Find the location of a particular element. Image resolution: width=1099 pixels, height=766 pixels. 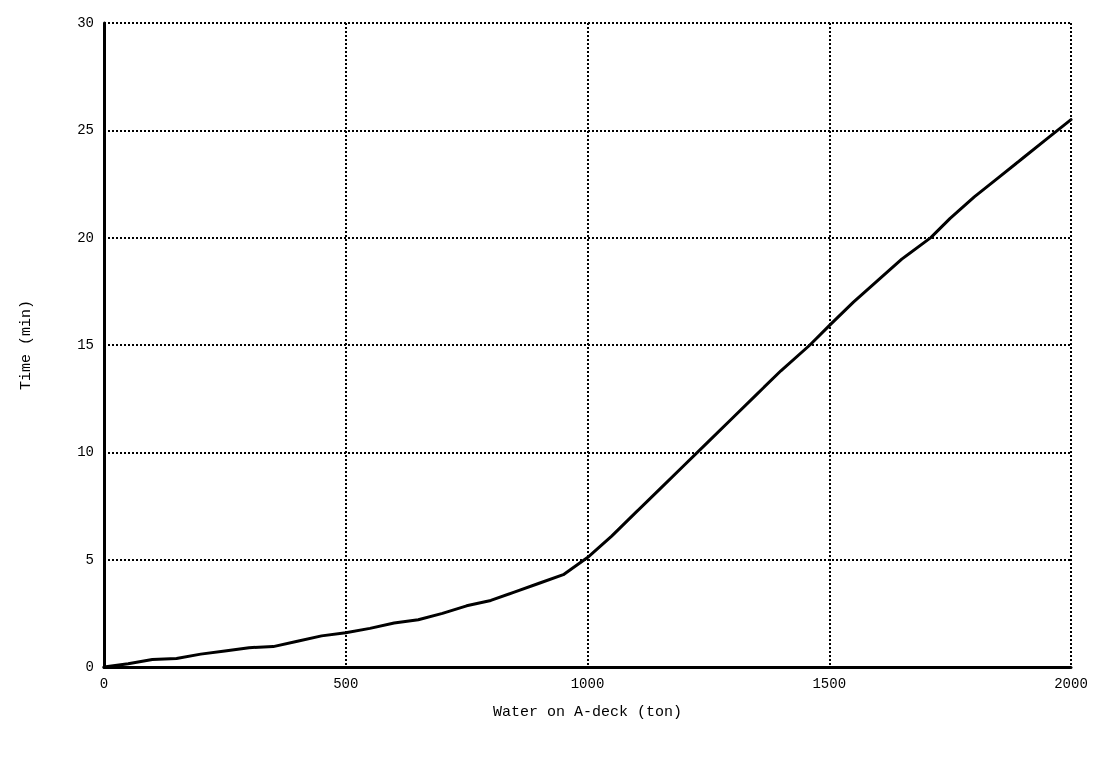

y-tick-label: 15 is located at coordinates (85, 345).